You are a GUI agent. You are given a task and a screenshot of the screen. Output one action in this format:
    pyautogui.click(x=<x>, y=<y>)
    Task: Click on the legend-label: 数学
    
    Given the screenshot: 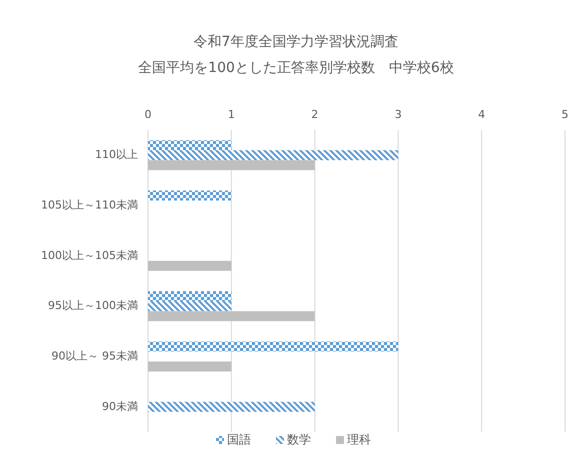 What is the action you would take?
    pyautogui.click(x=299, y=439)
    